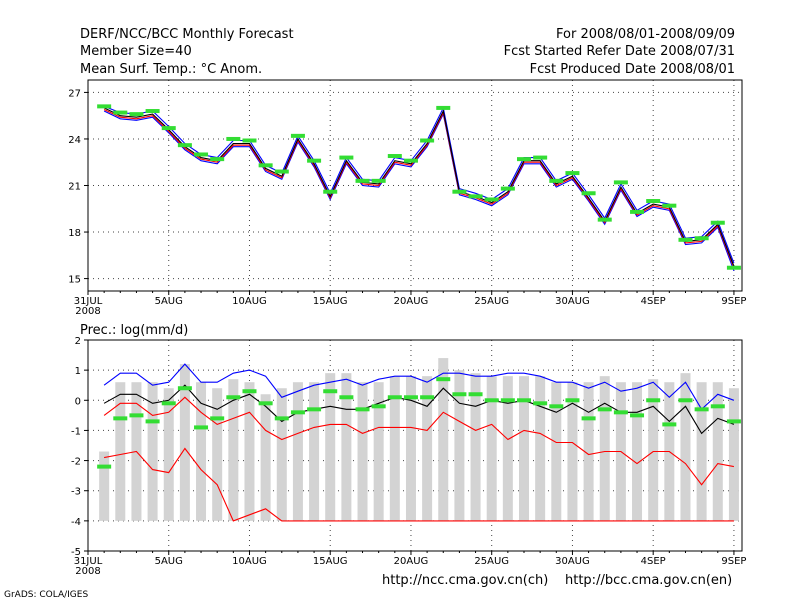 Image resolution: width=800 pixels, height=600 pixels. Describe the element at coordinates (74, 280) in the screenshot. I see `y-tick-label: 15` at that location.